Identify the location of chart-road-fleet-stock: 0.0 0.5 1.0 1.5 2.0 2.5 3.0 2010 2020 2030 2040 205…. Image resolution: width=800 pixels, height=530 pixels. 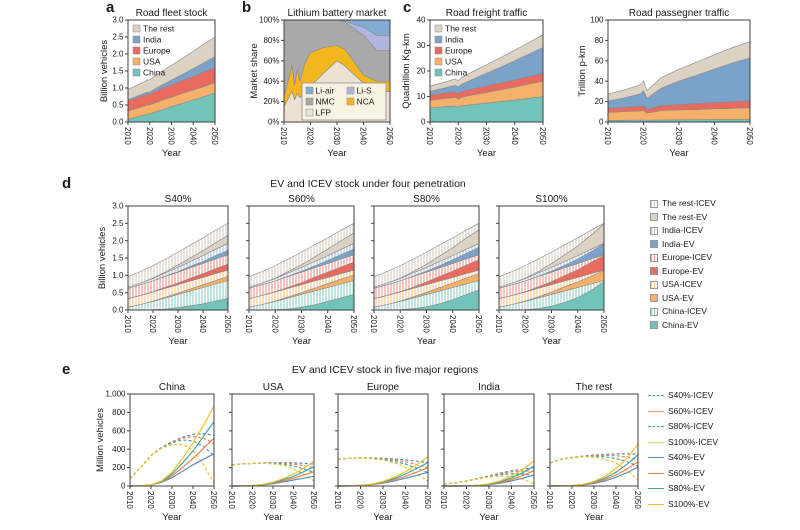
(159, 87).